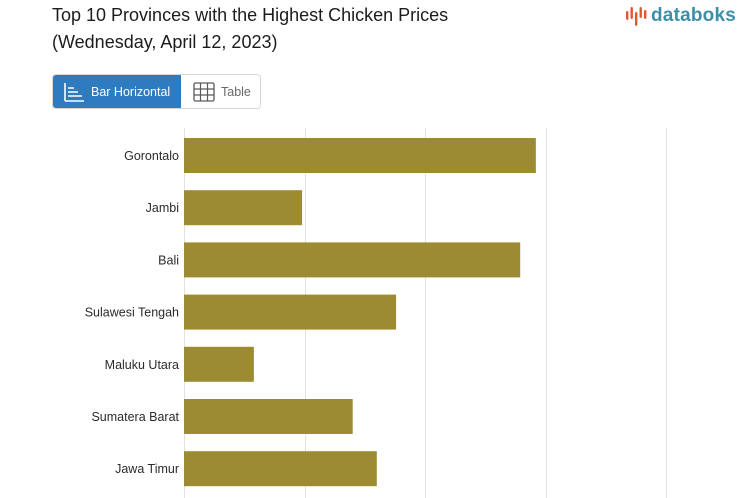 Image resolution: width=753 pixels, height=498 pixels. Describe the element at coordinates (151, 156) in the screenshot. I see `category-label: Gorontalo` at that location.